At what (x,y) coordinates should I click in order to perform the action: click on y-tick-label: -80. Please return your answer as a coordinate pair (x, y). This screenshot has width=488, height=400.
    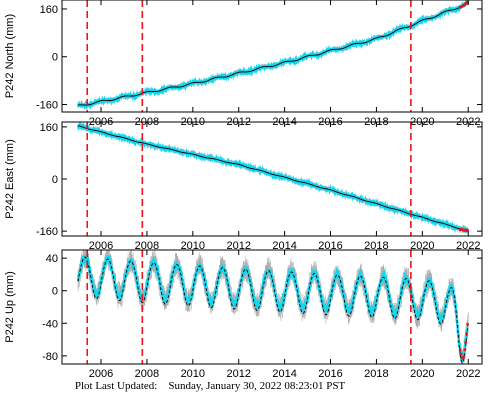
    Looking at the image, I should click on (50, 357).